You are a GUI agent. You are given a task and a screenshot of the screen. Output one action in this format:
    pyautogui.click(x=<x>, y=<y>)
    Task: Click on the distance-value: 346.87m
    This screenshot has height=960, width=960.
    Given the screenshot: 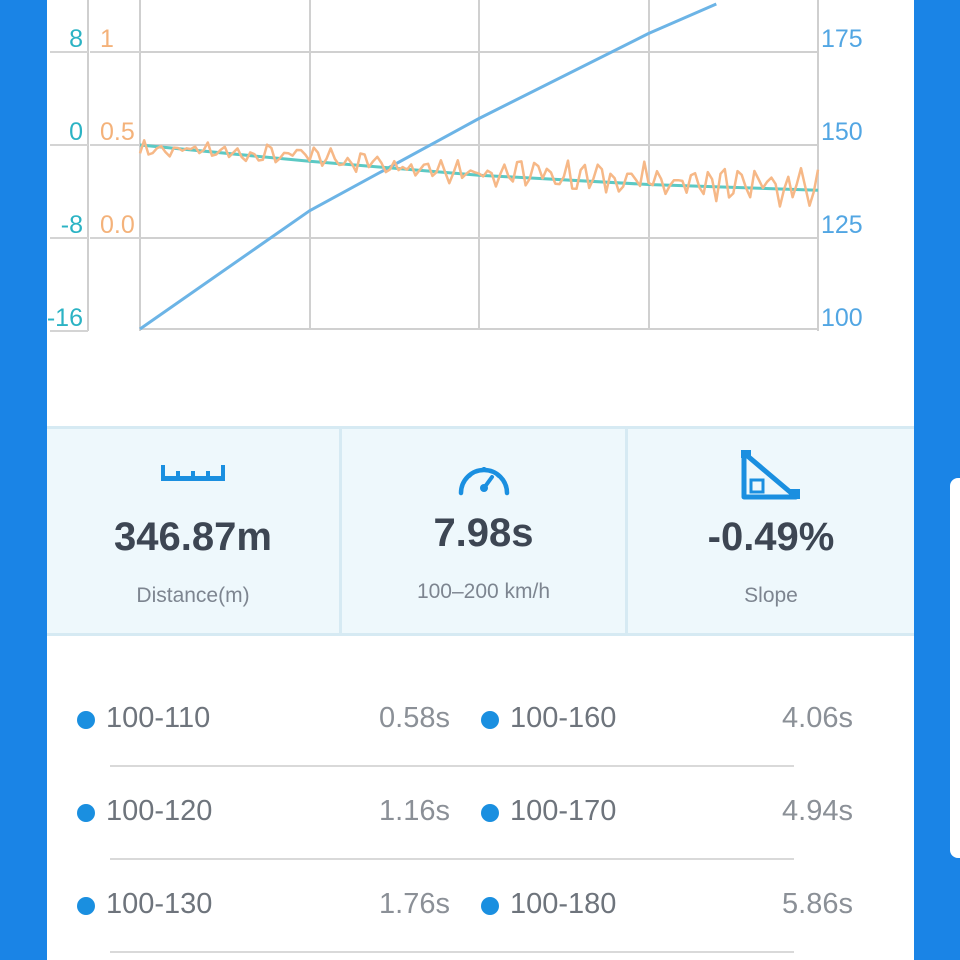 What is the action you would take?
    pyautogui.click(x=193, y=537)
    